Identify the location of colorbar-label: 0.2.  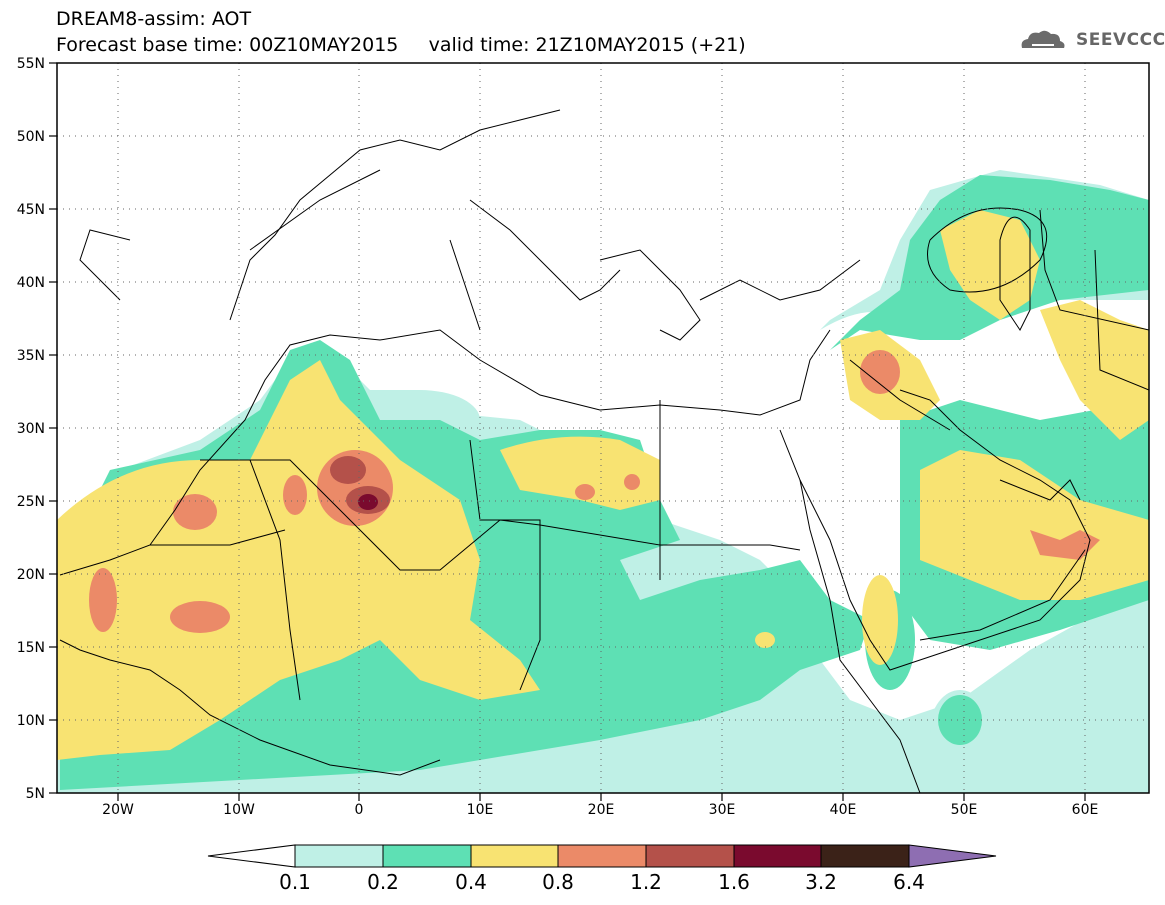
(383, 882).